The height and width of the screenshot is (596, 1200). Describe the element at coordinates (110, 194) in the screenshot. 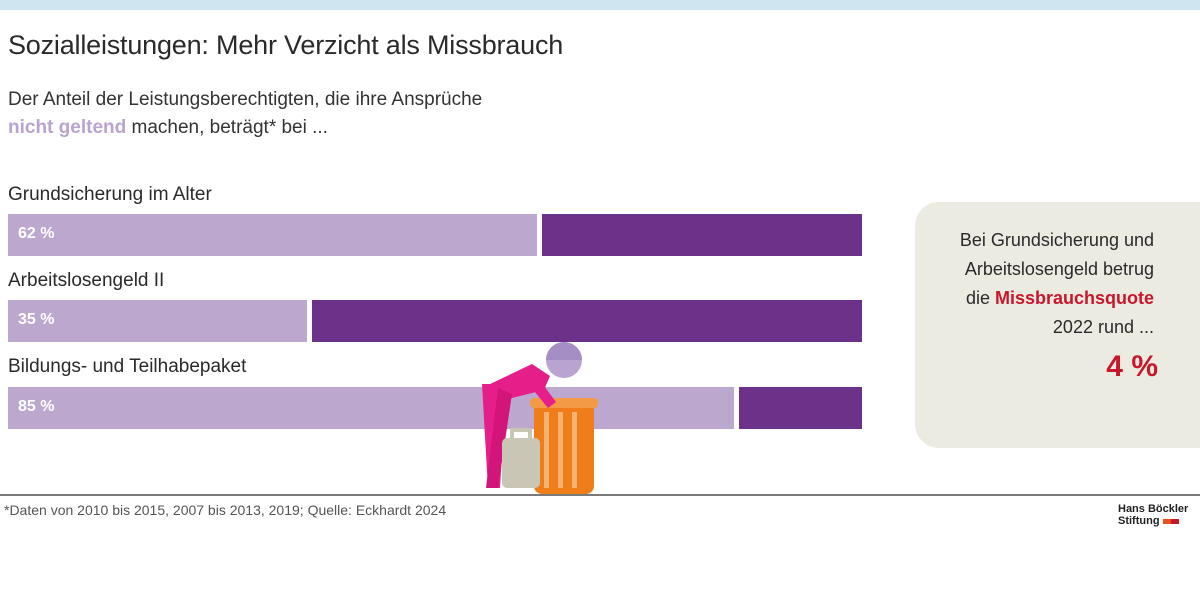

I see `category-label: Grundsicherung im Alter` at that location.